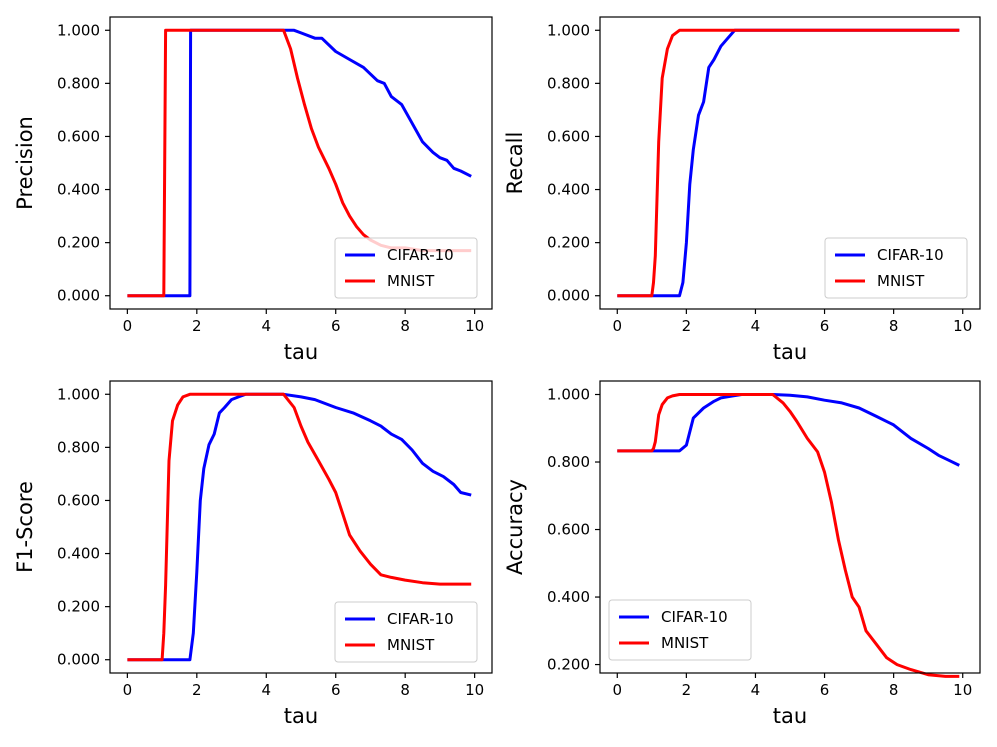 The image size is (997, 747). Describe the element at coordinates (515, 163) in the screenshot. I see `y-axis-label: Recall` at that location.